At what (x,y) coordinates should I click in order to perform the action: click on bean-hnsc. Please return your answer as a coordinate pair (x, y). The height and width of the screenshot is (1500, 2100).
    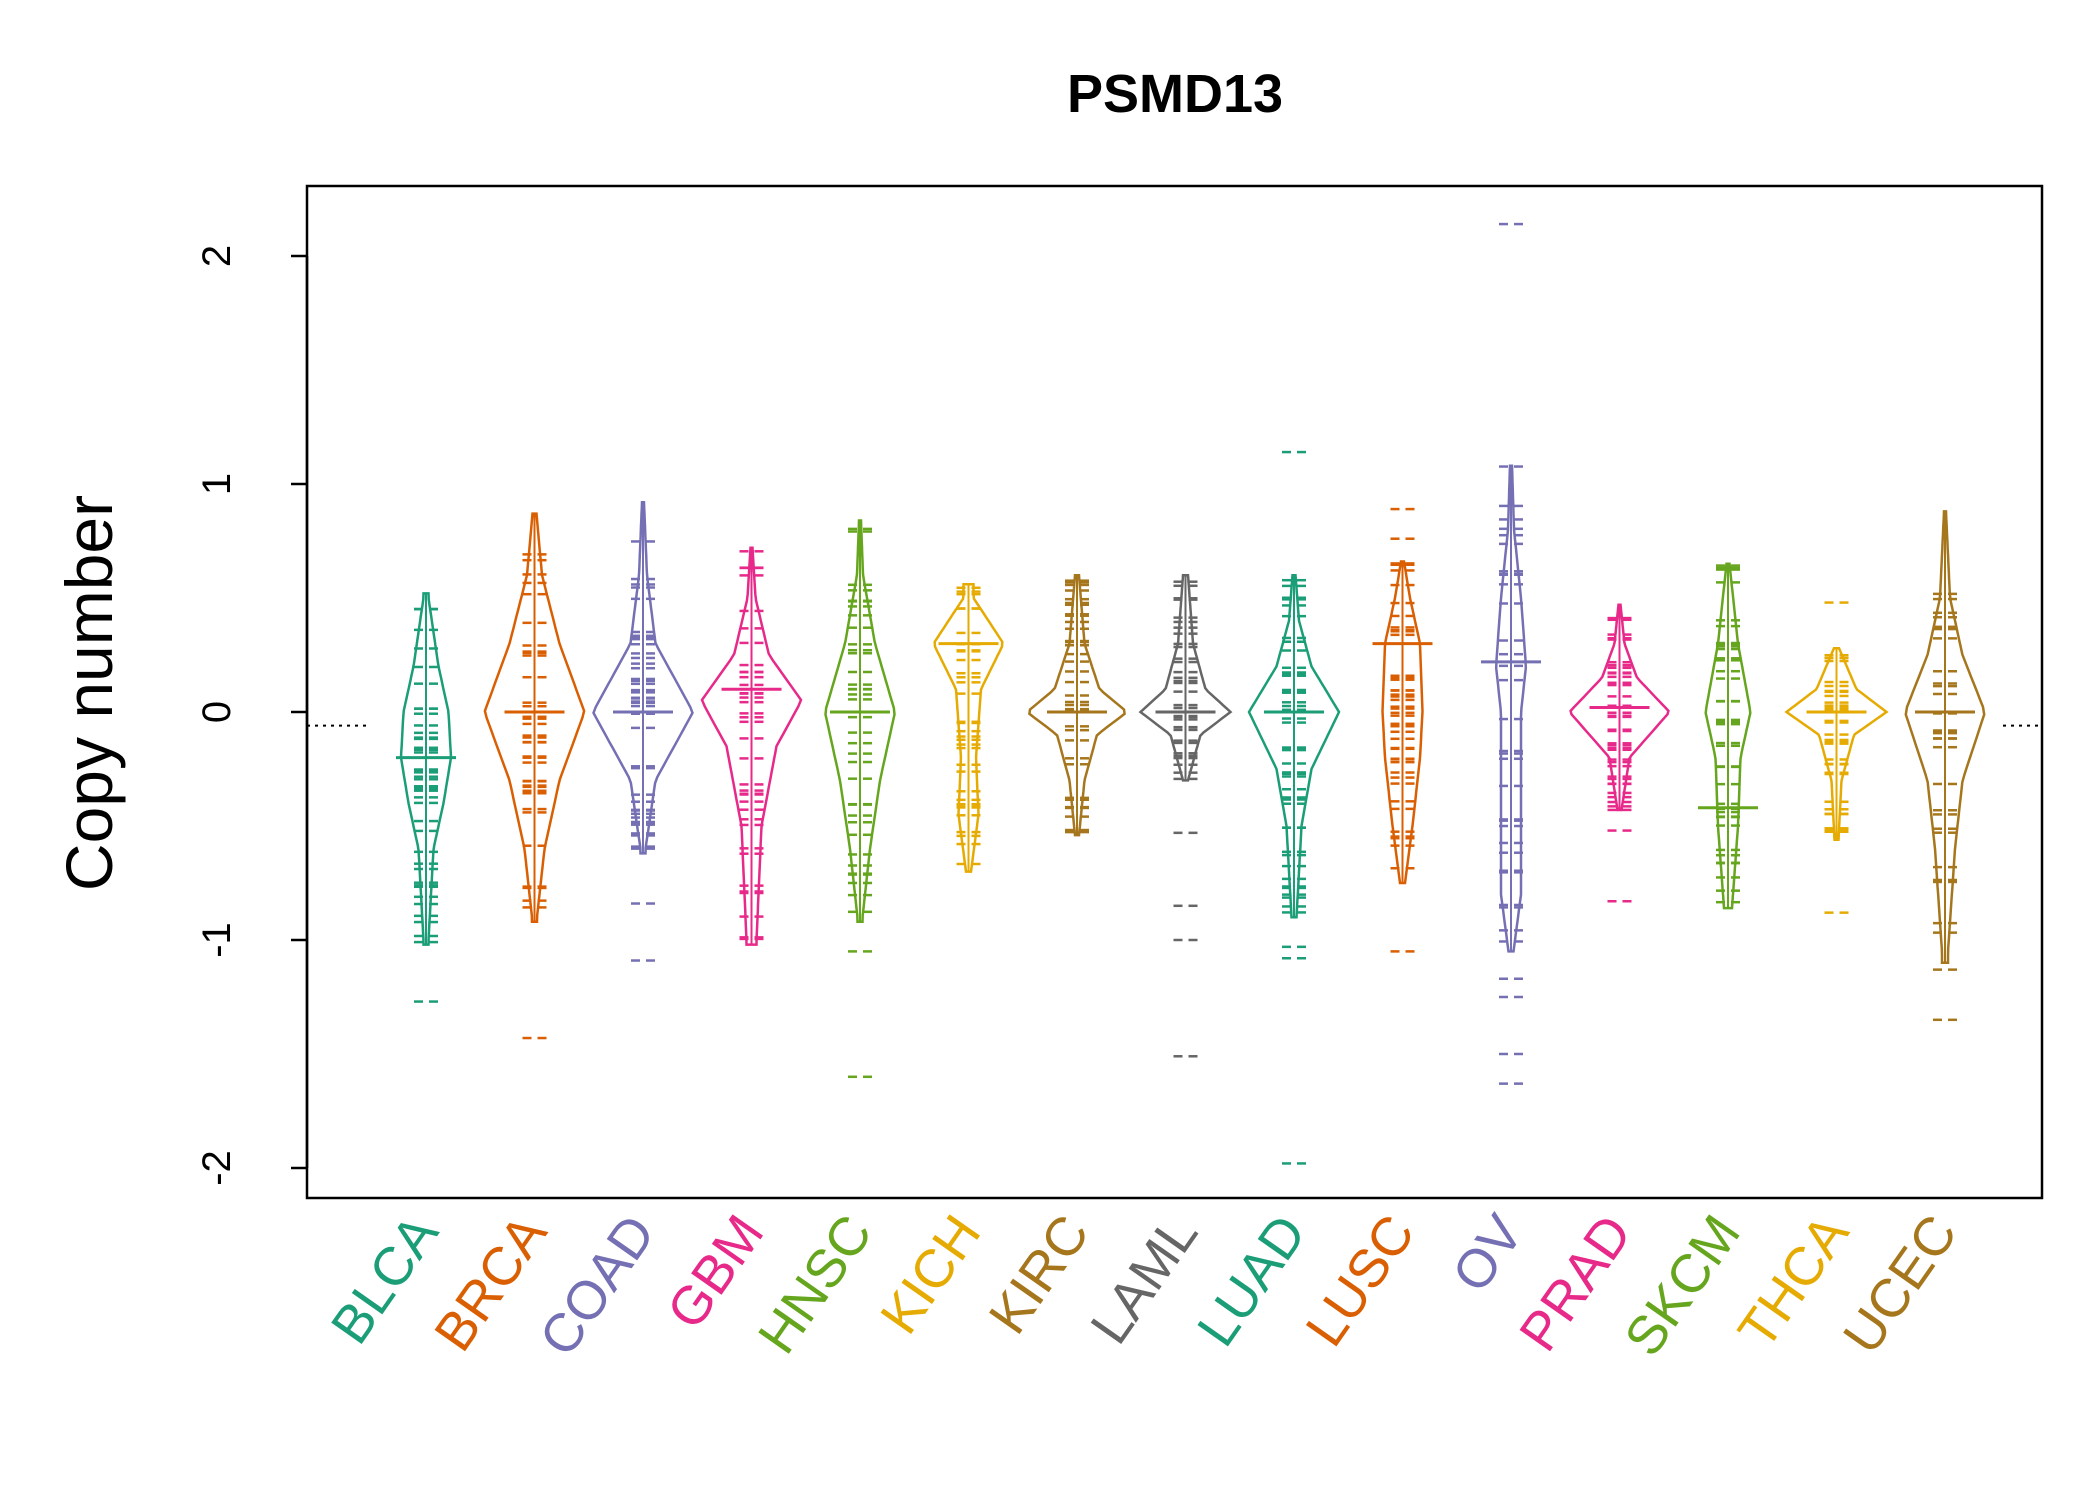
    Looking at the image, I should click on (860, 799).